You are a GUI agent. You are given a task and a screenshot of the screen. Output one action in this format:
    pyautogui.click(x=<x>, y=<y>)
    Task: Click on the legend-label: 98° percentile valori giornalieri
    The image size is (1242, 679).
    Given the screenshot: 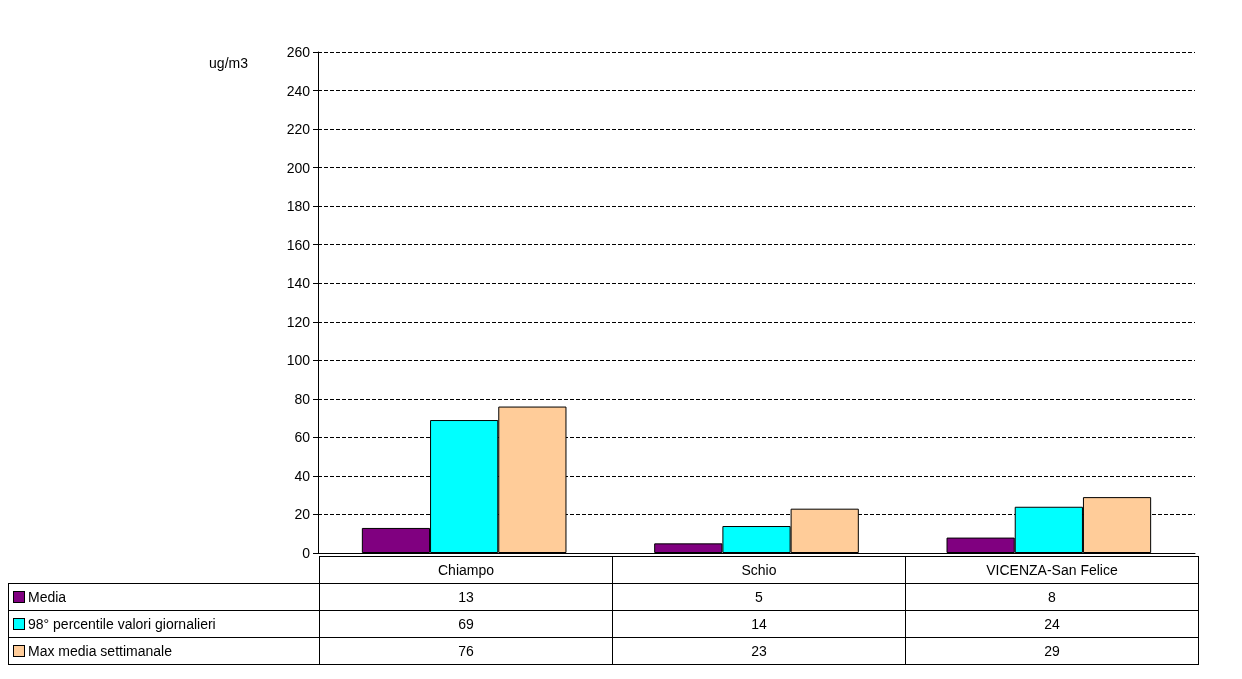 What is the action you would take?
    pyautogui.click(x=164, y=624)
    